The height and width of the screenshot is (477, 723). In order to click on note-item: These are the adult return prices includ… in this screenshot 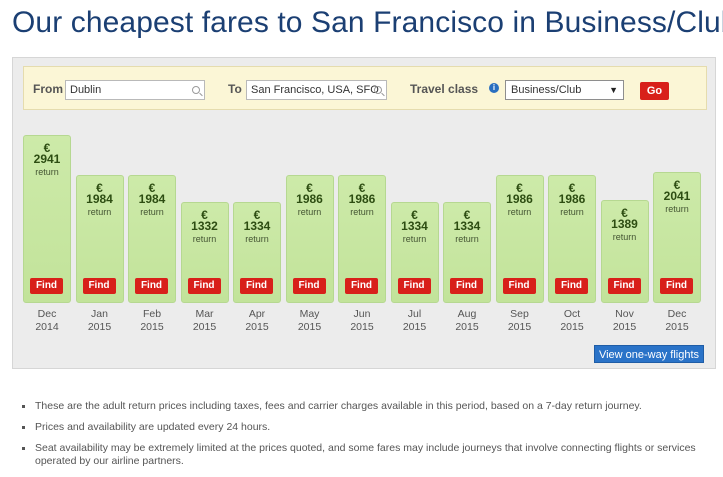, I will do `click(367, 406)`.